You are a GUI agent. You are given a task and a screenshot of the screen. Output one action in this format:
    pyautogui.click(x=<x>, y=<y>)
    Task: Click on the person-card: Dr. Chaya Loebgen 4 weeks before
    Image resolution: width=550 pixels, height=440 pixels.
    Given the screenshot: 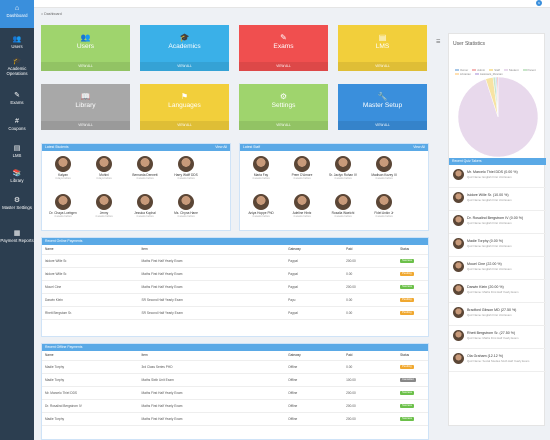 What is the action you would take?
    pyautogui.click(x=63, y=206)
    